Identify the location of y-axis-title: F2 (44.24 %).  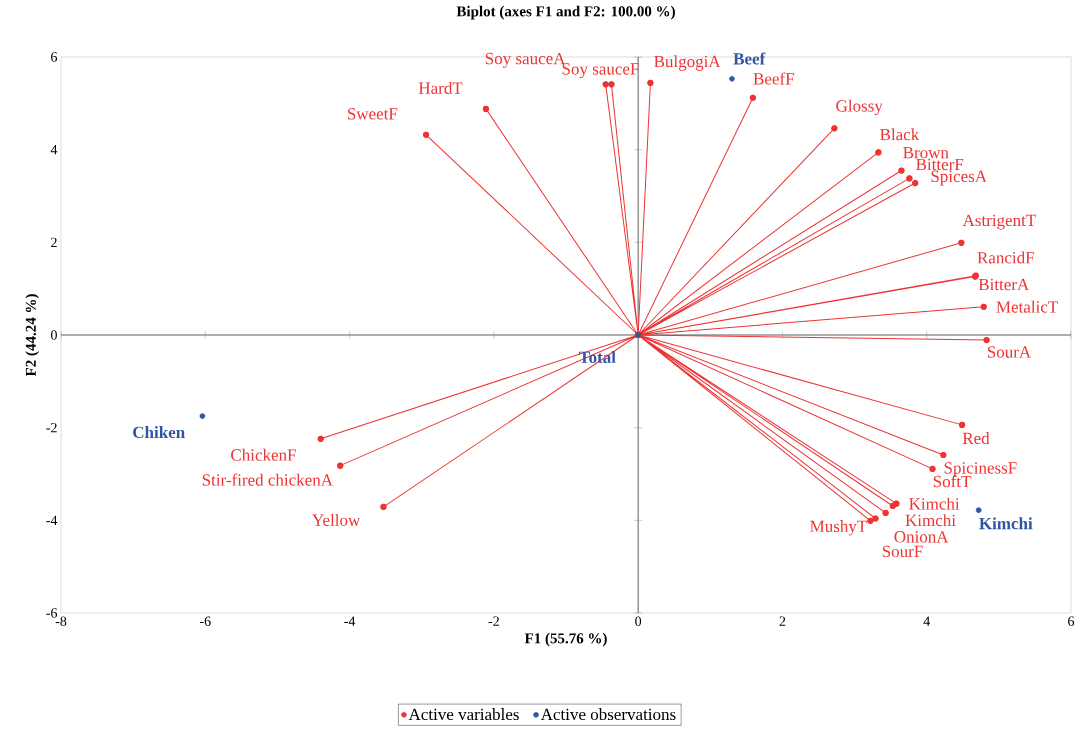
(32, 335).